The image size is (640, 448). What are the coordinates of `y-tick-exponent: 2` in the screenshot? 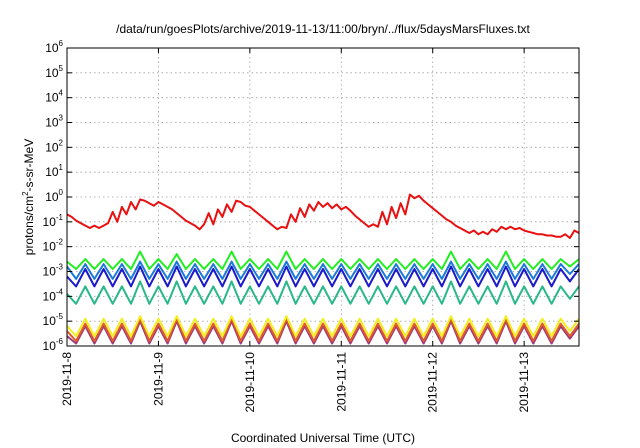 It's located at (61, 142).